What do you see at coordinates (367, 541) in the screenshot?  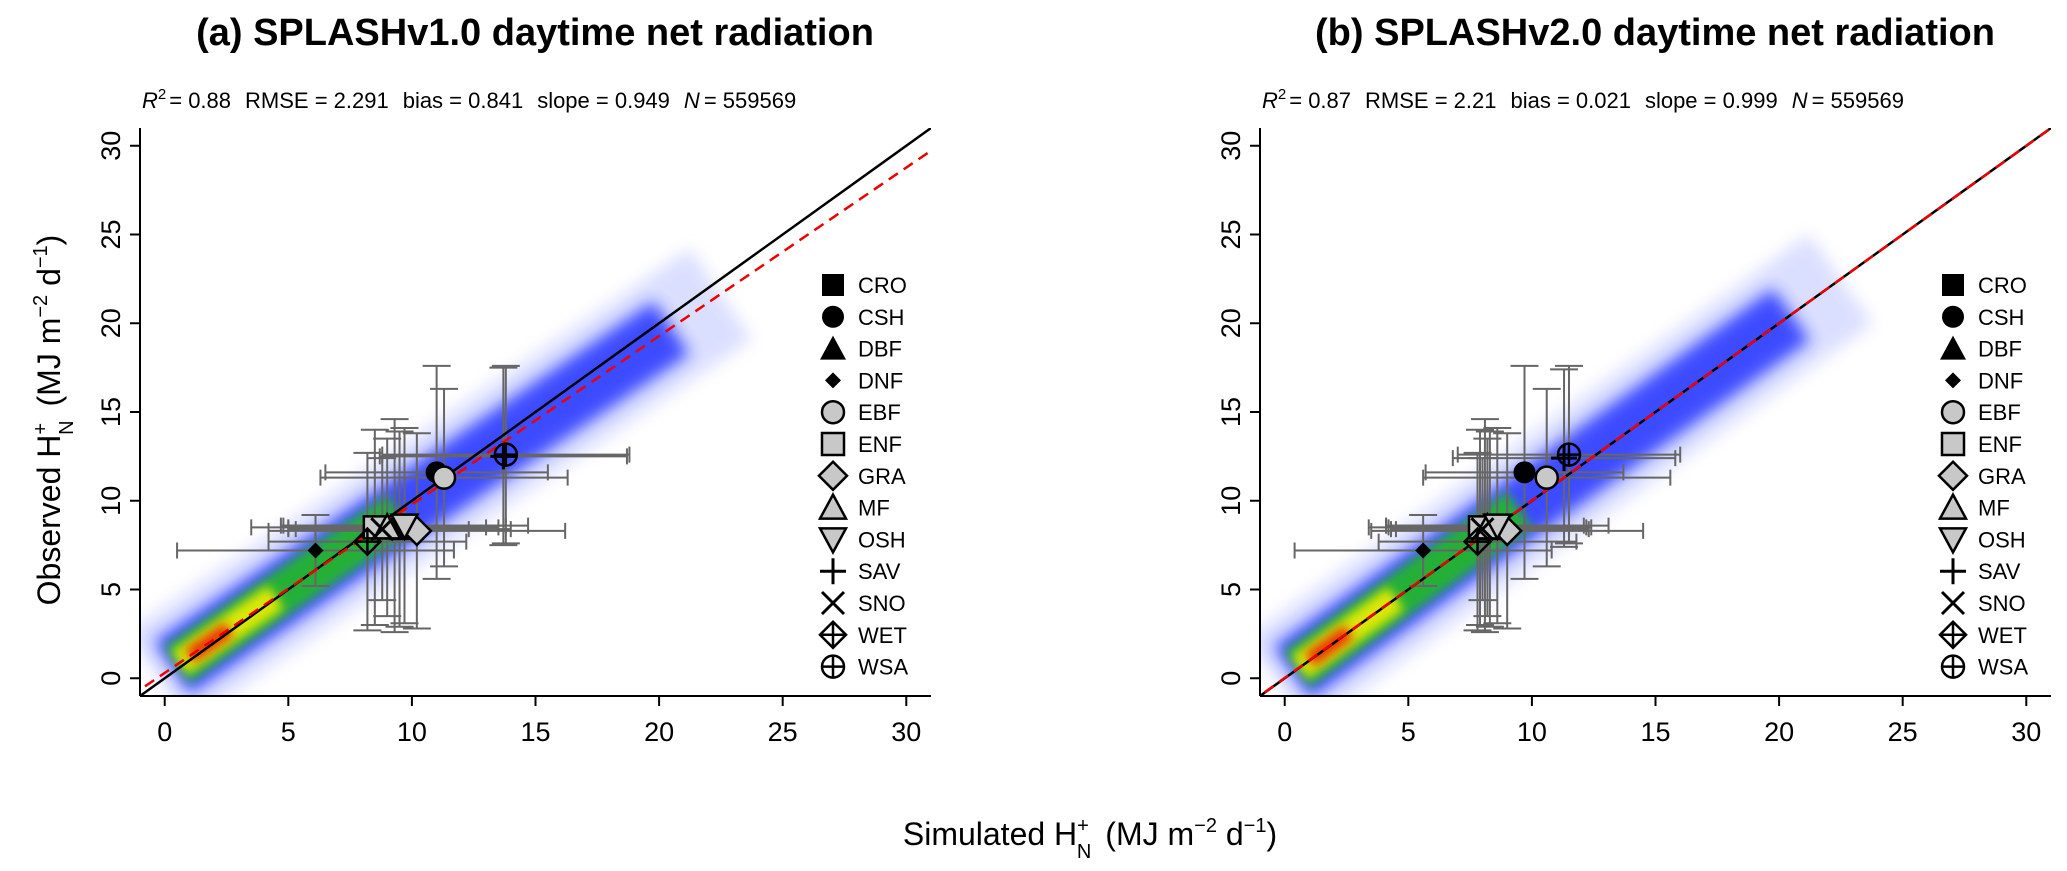 I see `point-a-wet` at bounding box center [367, 541].